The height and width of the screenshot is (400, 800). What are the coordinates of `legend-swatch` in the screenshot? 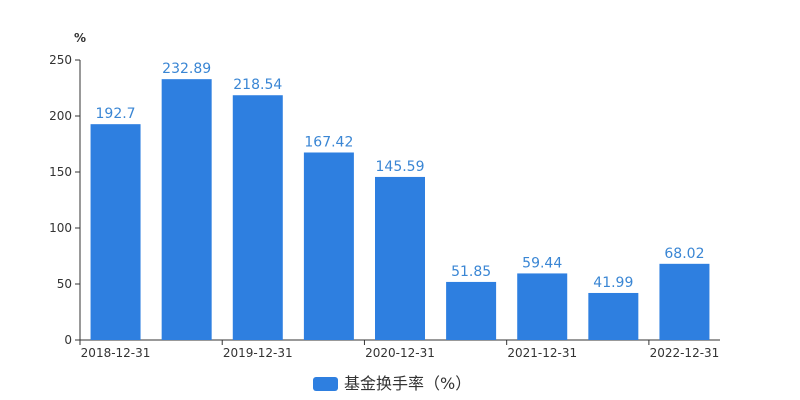 It's located at (325, 384).